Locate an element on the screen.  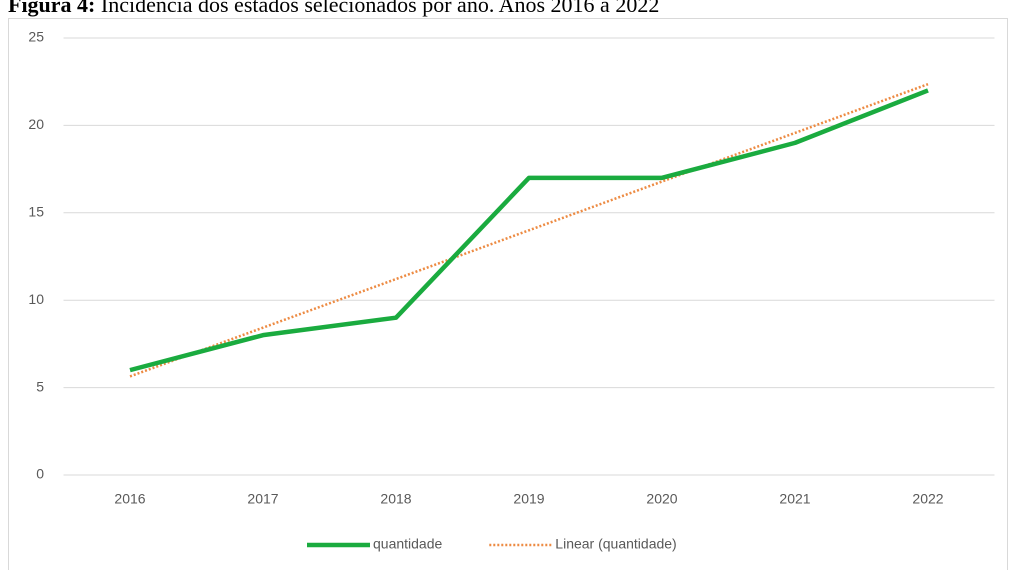
y-tick-label: 20 is located at coordinates (36, 124).